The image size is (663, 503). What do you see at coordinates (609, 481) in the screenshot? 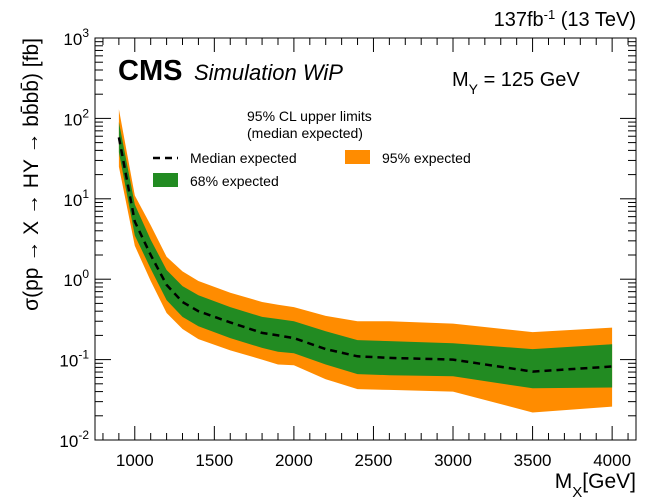
I see `x-axis-title-unit: [GeV]` at bounding box center [609, 481].